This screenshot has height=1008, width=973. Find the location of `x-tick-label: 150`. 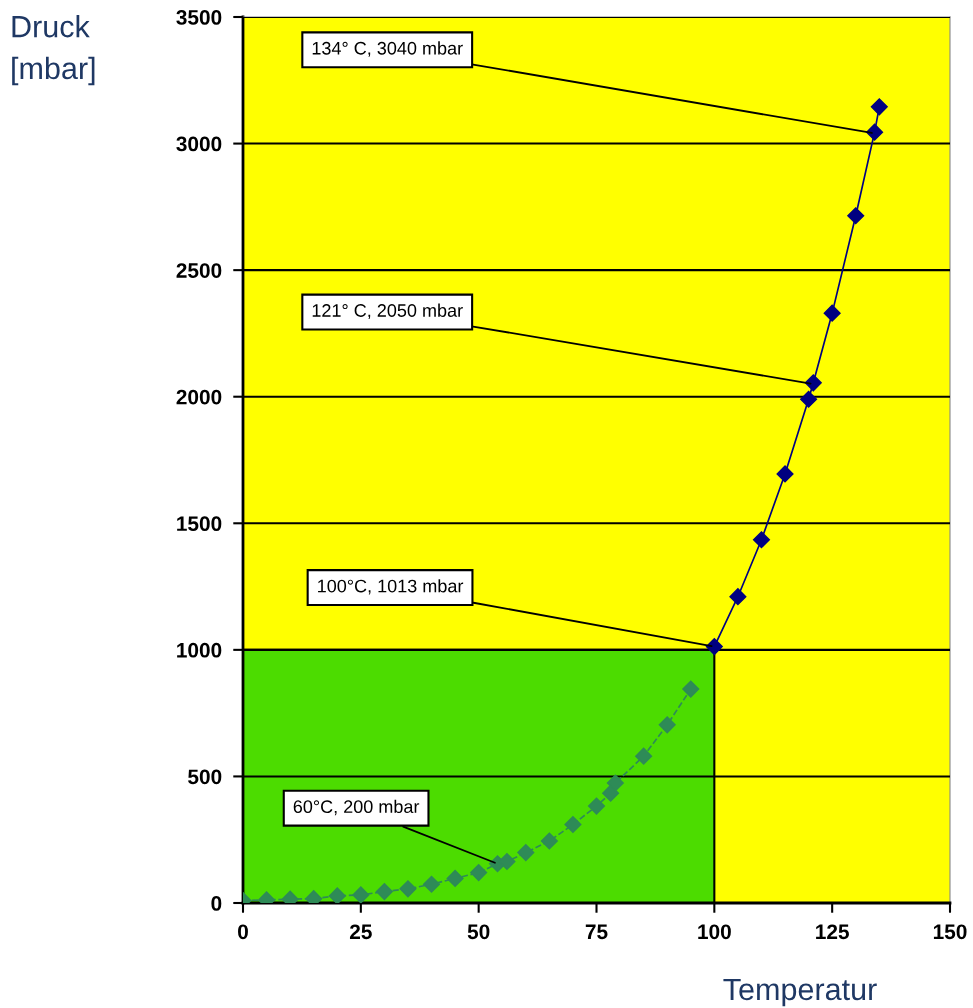

x-tick-label: 150 is located at coordinates (950, 932).